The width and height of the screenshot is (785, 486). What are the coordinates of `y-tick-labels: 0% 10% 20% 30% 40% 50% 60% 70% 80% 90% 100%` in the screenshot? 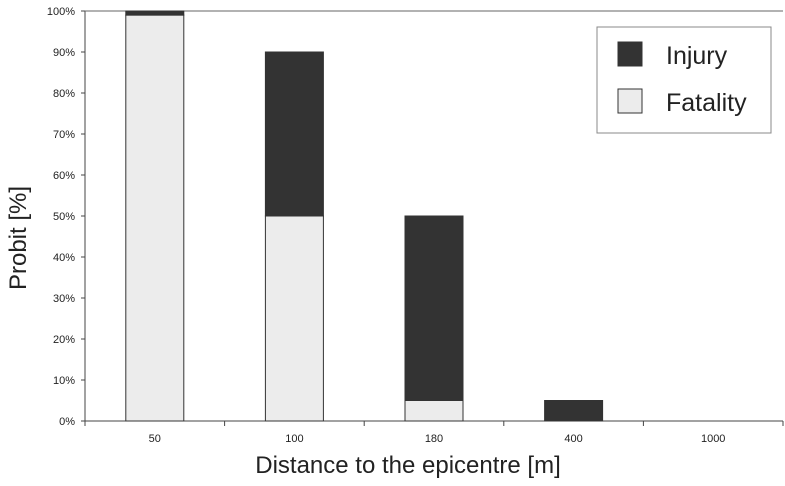 It's located at (61, 217).